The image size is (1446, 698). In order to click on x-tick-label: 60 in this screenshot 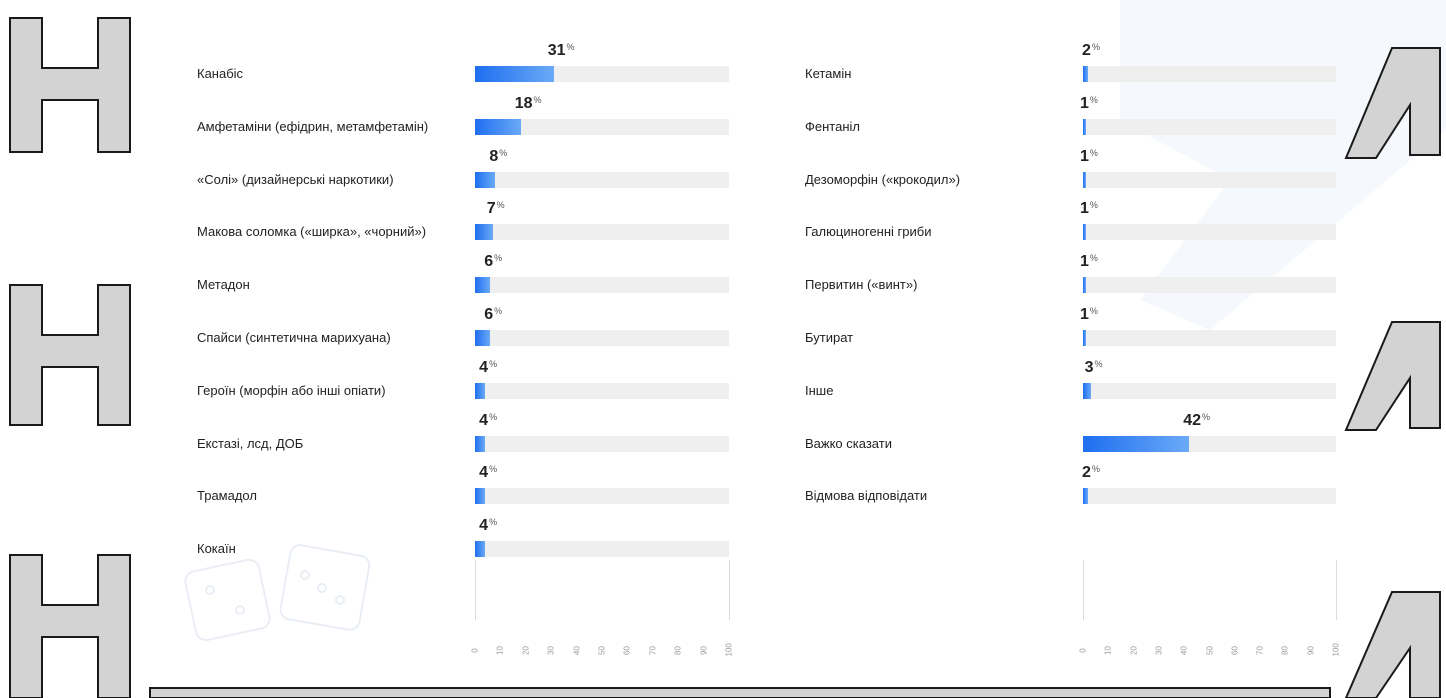, I will do `click(627, 650)`.